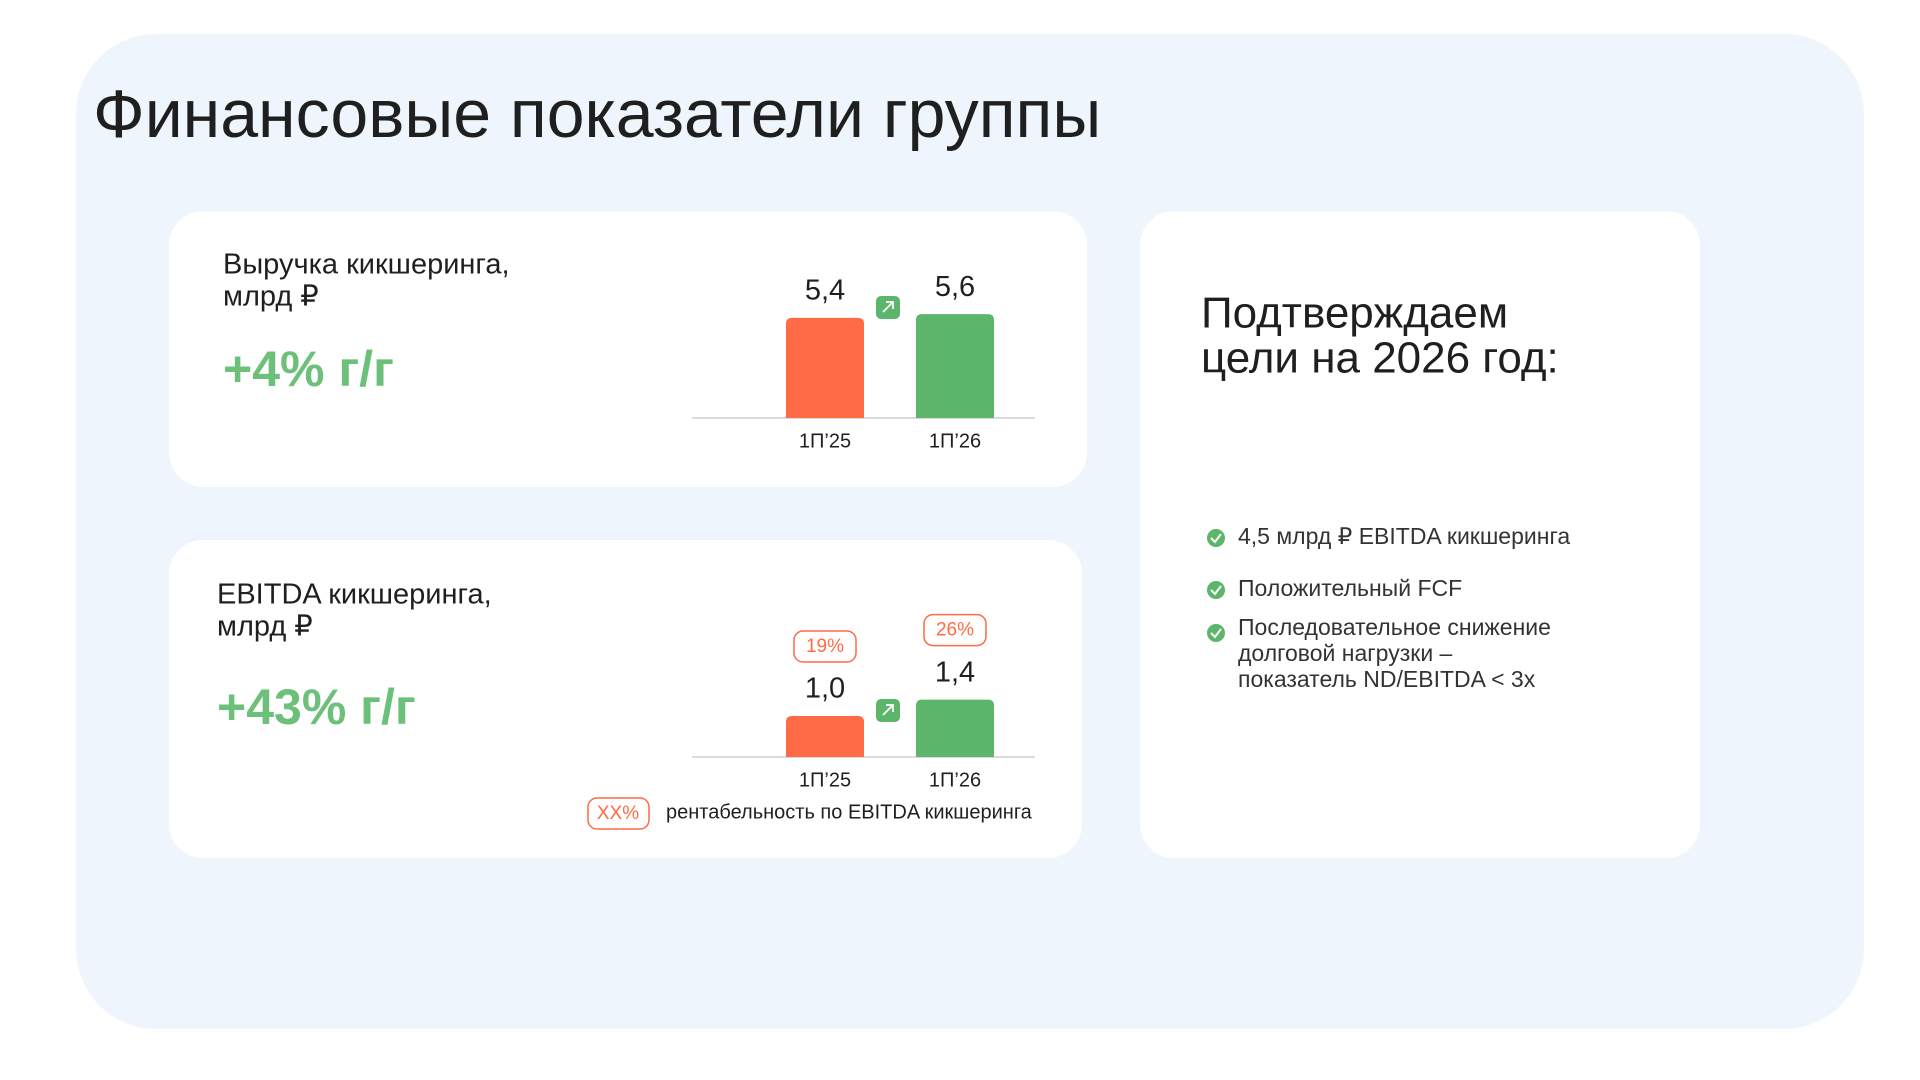  I want to click on goal-item: показатель ND/EBITDA < 3x, so click(1387, 679).